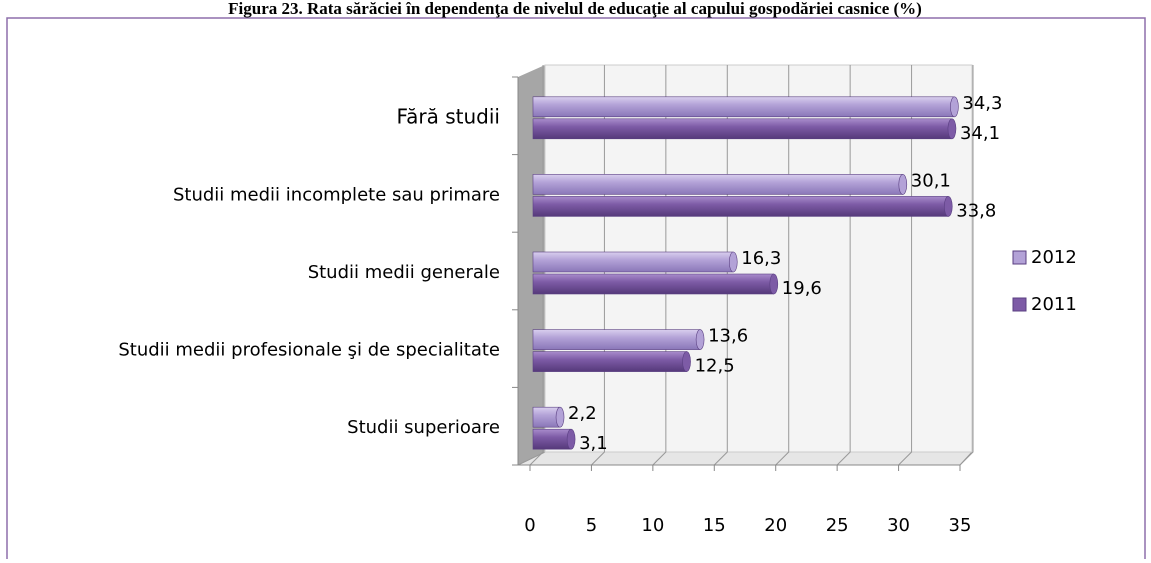 The image size is (1151, 563). Describe the element at coordinates (423, 427) in the screenshot. I see `y-tick-label: Studii superioare` at that location.